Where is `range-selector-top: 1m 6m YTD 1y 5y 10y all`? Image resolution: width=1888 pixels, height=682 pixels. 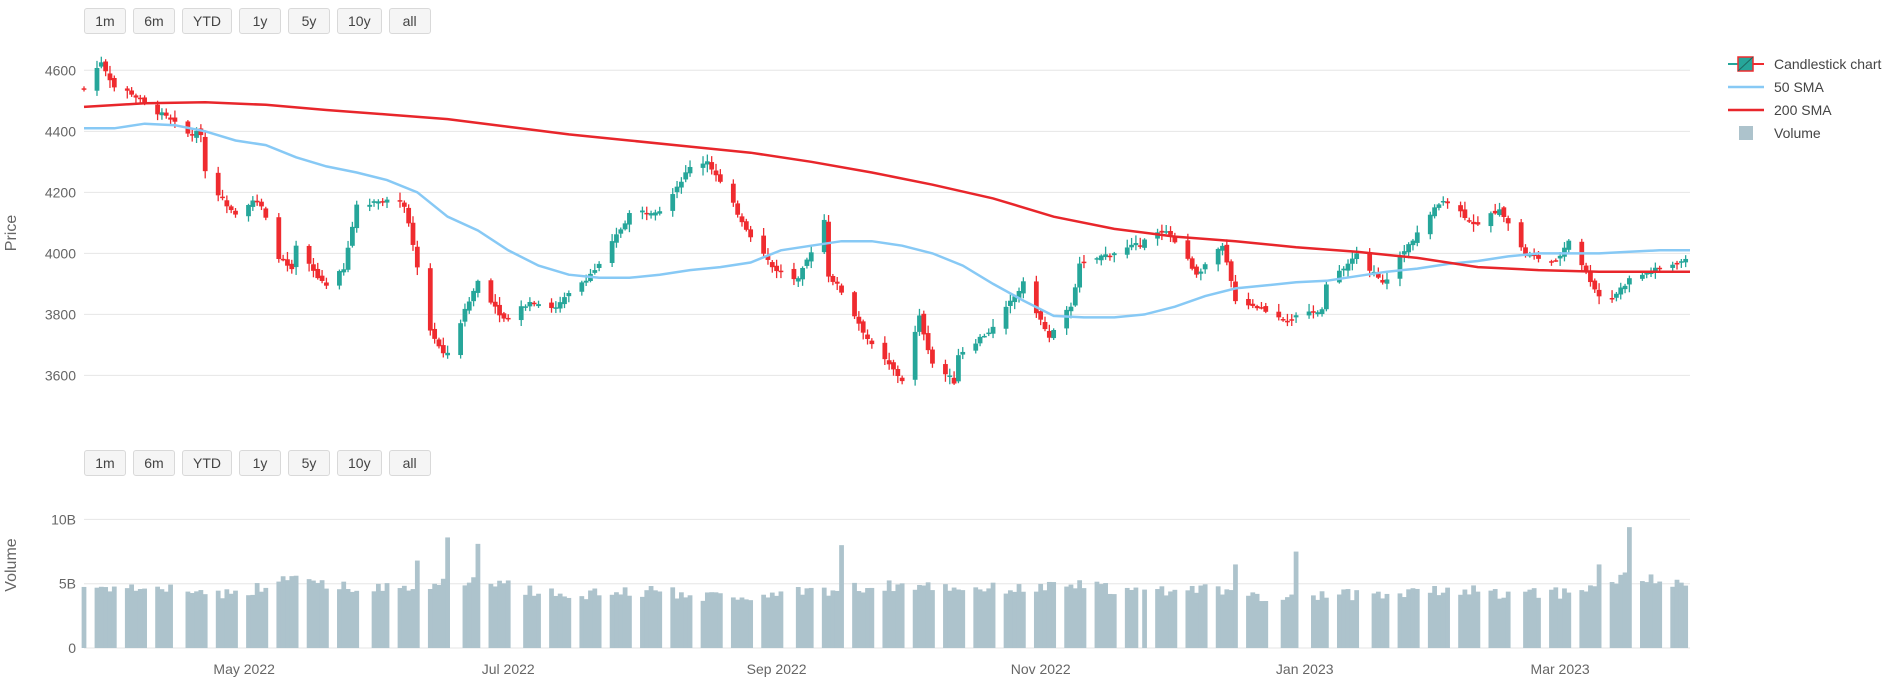
range-selector-top: 1m 6m YTD 1y 5y 10y all is located at coordinates (257, 21).